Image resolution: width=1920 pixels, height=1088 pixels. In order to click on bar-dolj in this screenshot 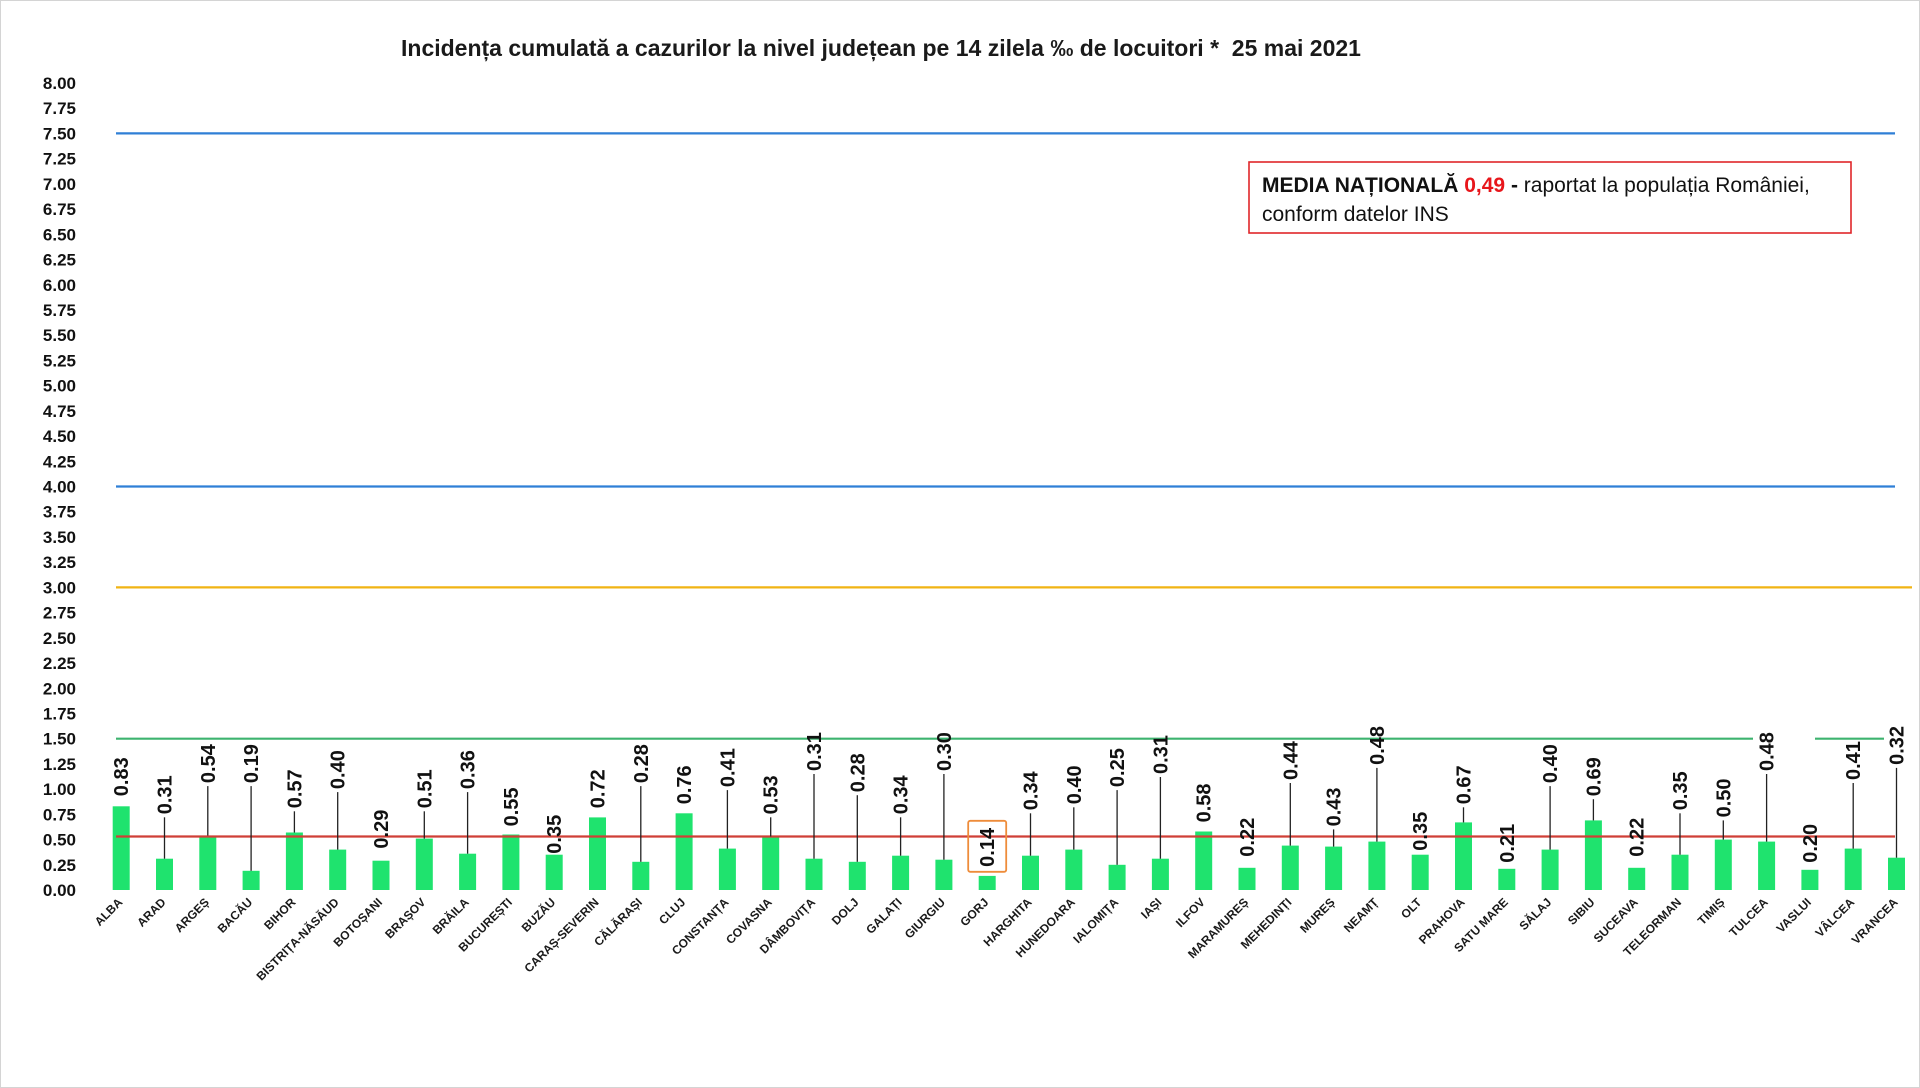, I will do `click(857, 875)`.